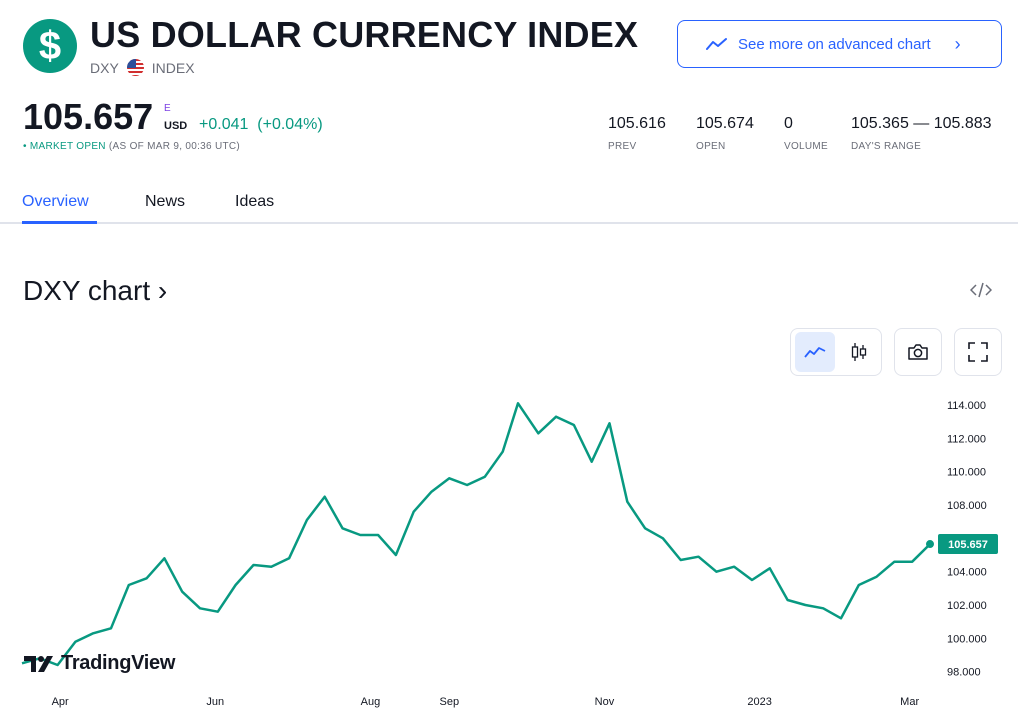 Image resolution: width=1018 pixels, height=724 pixels. I want to click on fullscreen-button, so click(978, 352).